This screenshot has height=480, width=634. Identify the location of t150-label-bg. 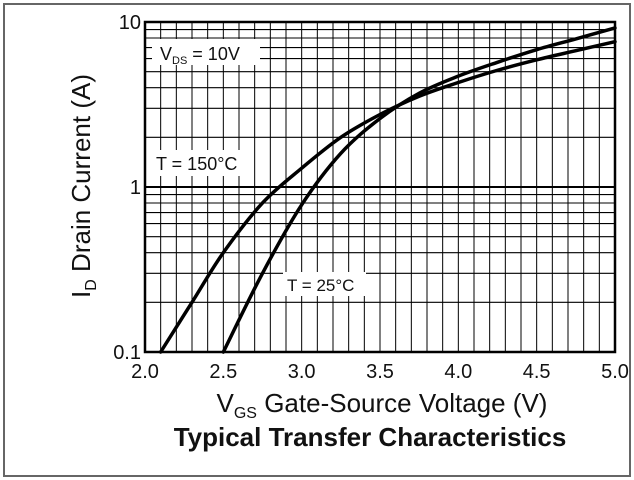
(198, 163).